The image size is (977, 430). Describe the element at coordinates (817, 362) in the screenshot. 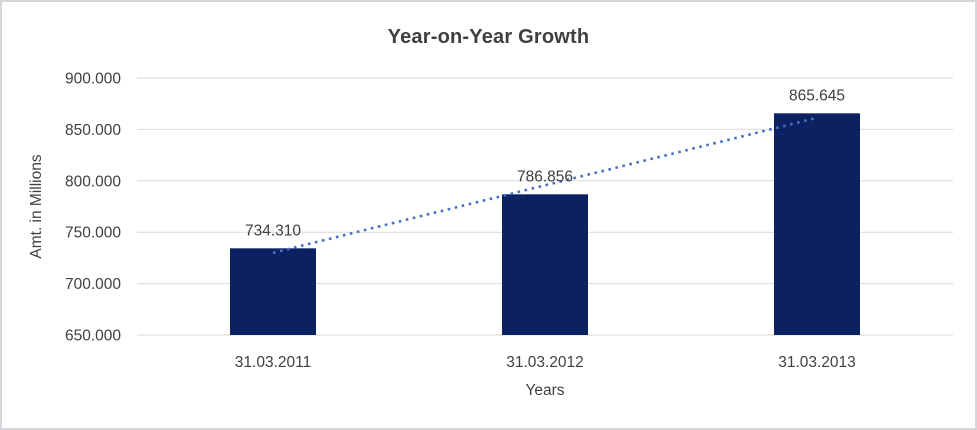

I see `x-tick-label: 31.03.2013` at that location.